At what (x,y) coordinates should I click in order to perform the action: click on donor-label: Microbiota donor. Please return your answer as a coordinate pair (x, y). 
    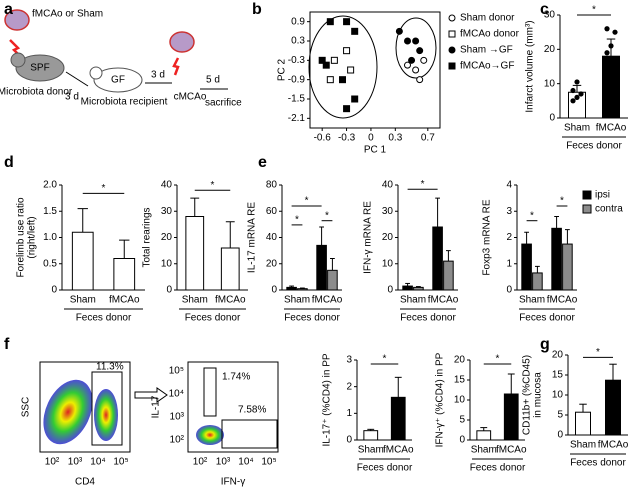
    Looking at the image, I should click on (36, 92).